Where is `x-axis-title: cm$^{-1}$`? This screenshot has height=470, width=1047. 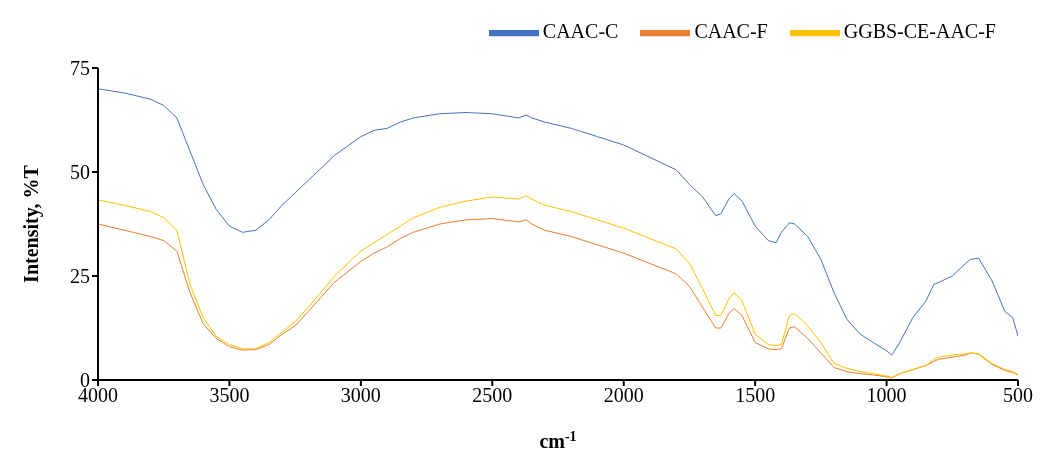
x-axis-title: cm$^{-1}$ is located at coordinates (558, 440).